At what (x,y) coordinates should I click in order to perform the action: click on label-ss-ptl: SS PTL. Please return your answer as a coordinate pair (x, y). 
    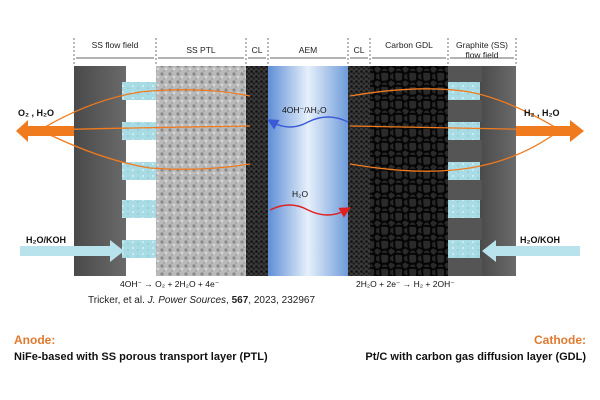
    Looking at the image, I should click on (201, 50).